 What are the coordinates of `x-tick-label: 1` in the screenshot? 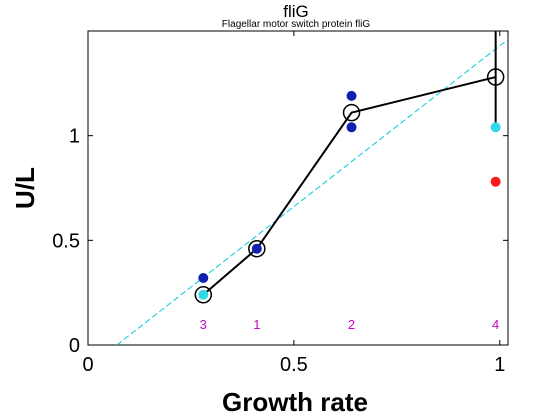 It's located at (499, 365).